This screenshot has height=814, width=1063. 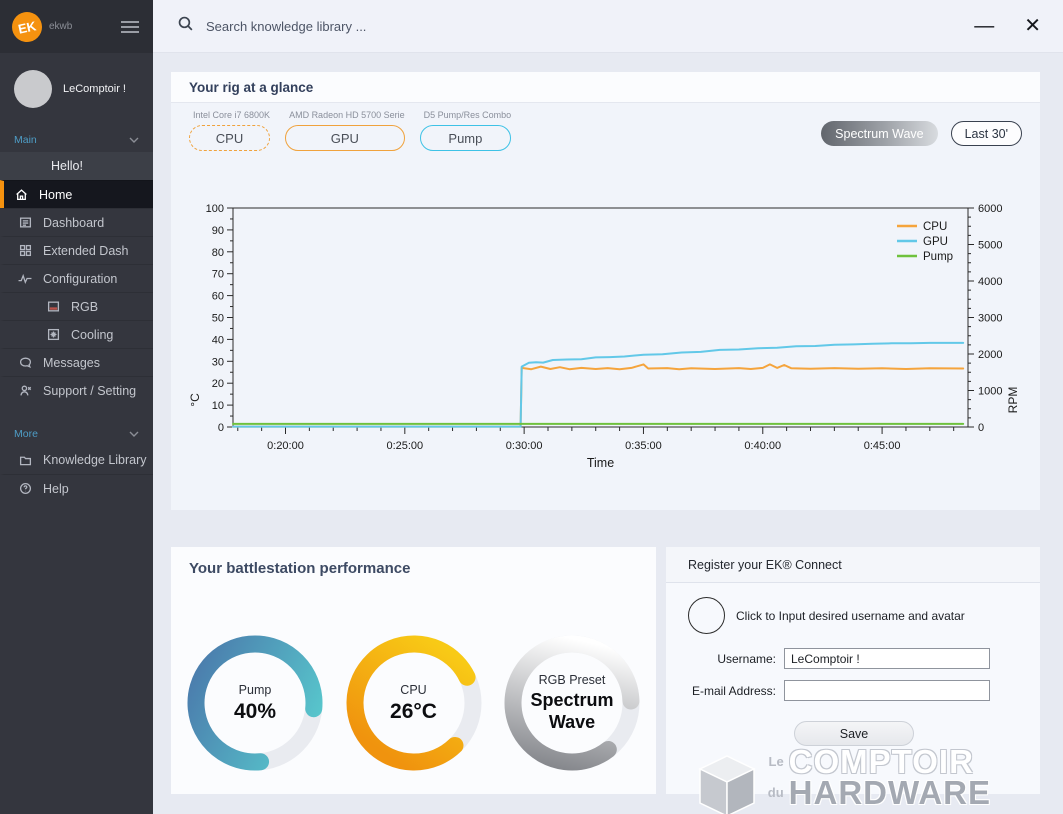 What do you see at coordinates (25, 363) in the screenshot?
I see `chat-icon` at bounding box center [25, 363].